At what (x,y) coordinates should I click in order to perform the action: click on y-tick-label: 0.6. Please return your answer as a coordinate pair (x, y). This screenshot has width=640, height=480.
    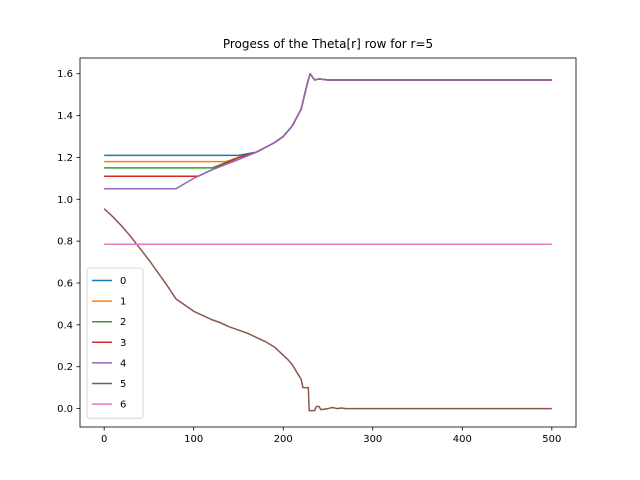
    Looking at the image, I should click on (65, 284).